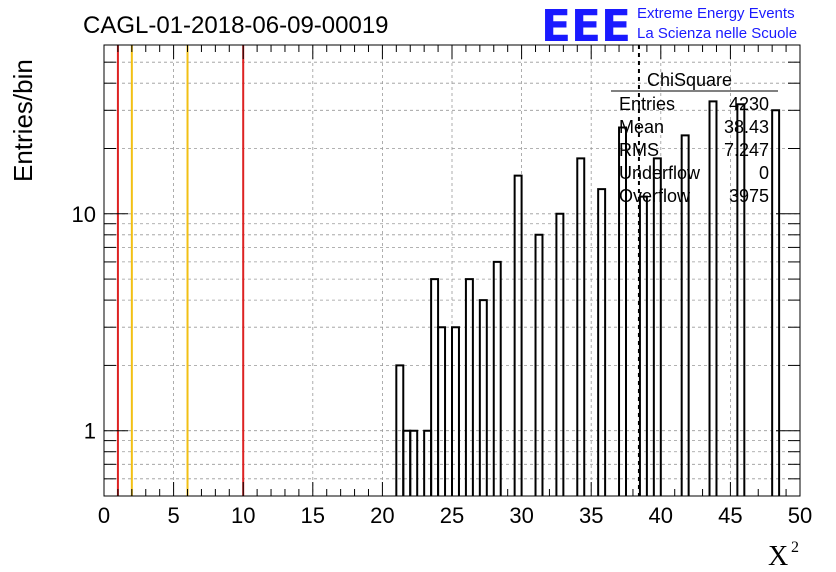 This screenshot has height=572, width=836. Describe the element at coordinates (716, 13) in the screenshot. I see `org-name-line1: Extreme Energy Events` at that location.